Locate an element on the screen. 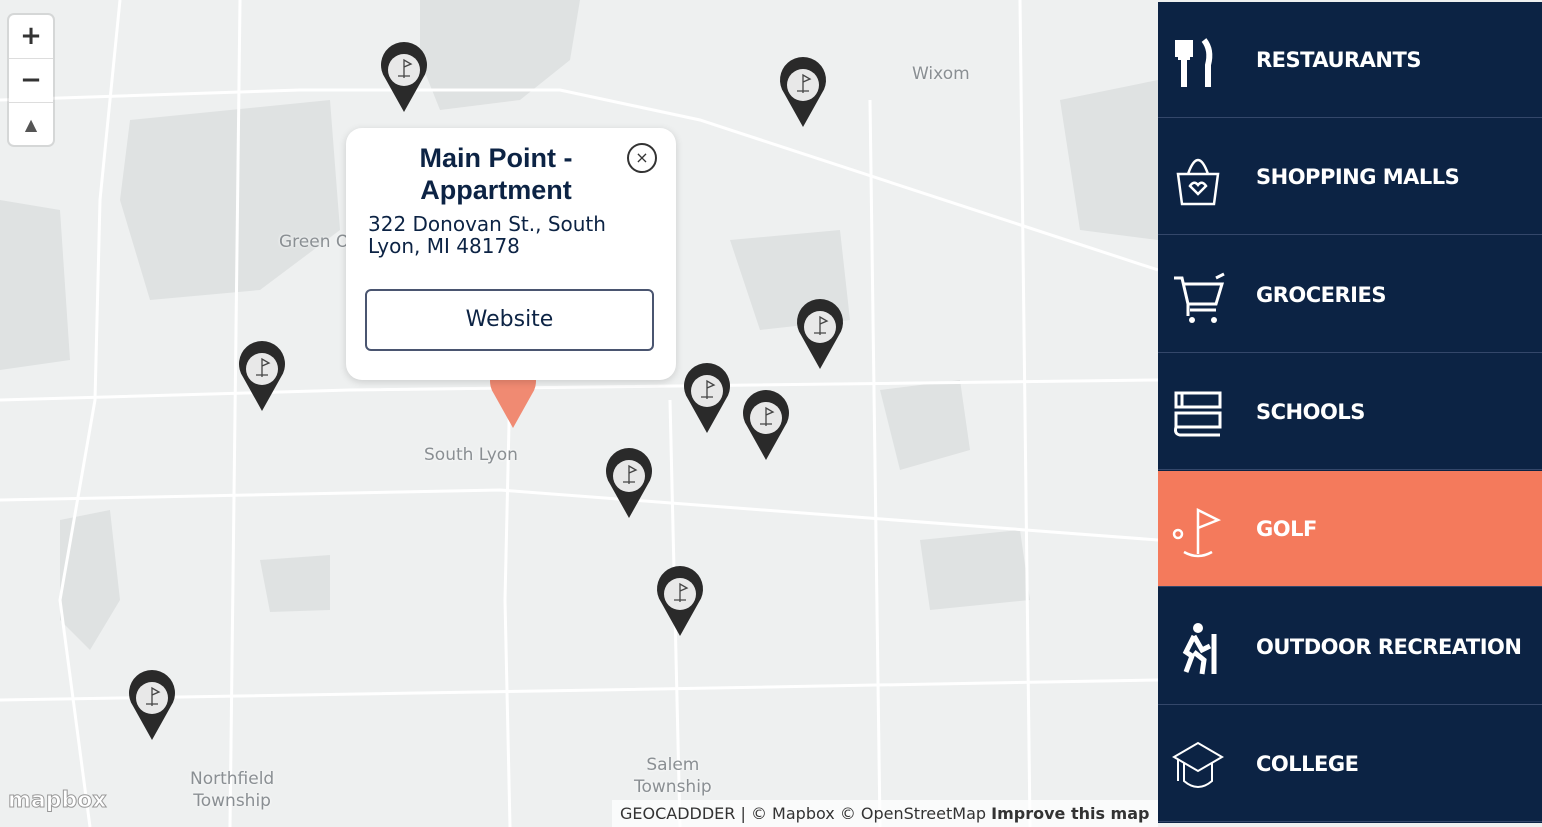 The image size is (1542, 827). improve-link: Improve this map is located at coordinates (1070, 813).